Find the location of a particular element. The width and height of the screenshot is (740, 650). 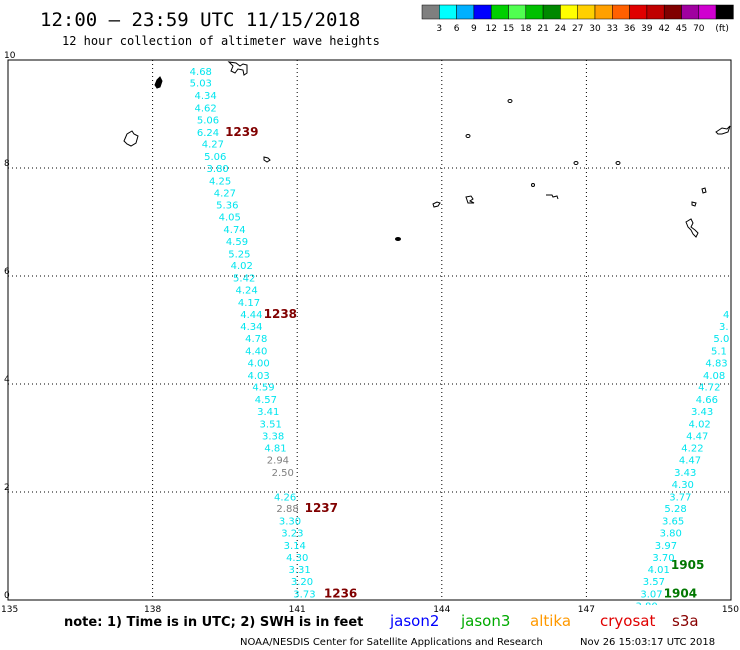

lat-label: 4 is located at coordinates (7, 380).